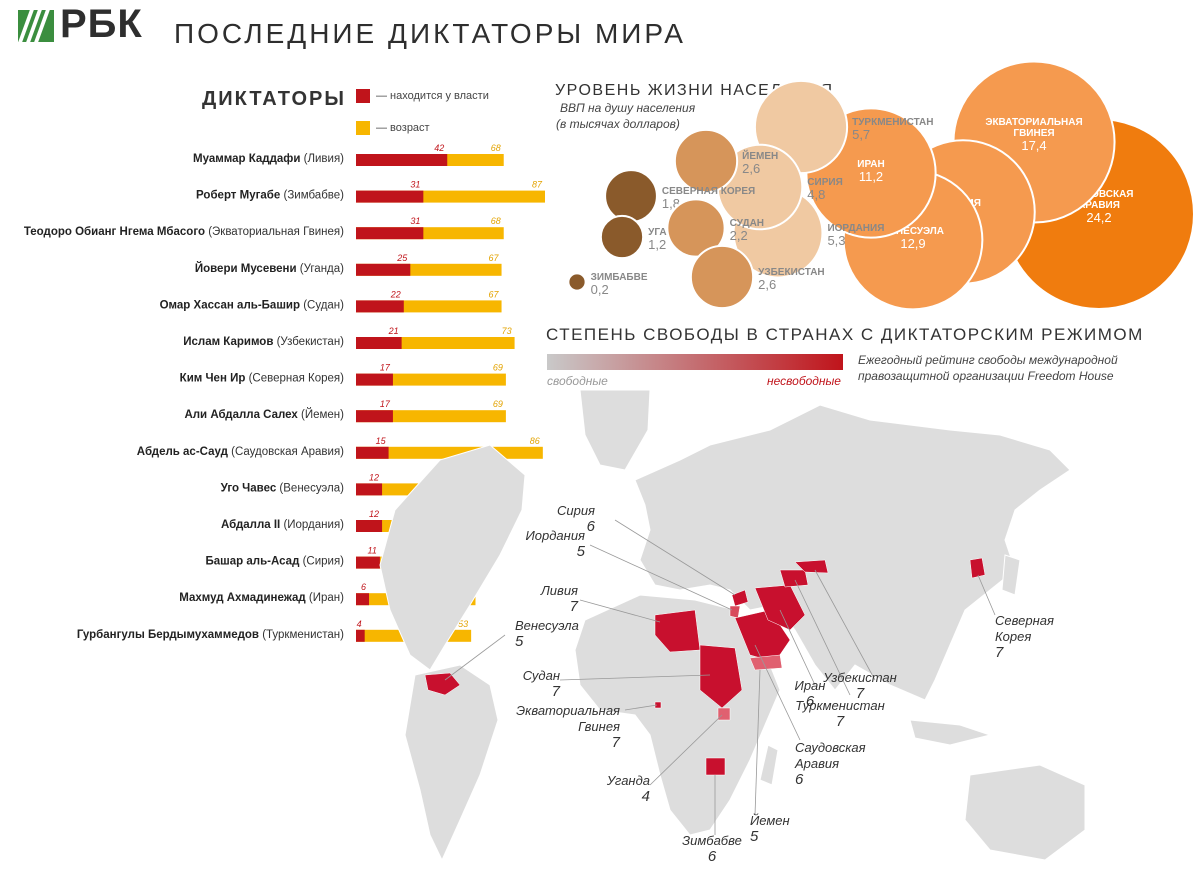 Image resolution: width=1200 pixels, height=891 pixels. I want to click on gdp-bubble-value: 24,2, so click(1098, 217).